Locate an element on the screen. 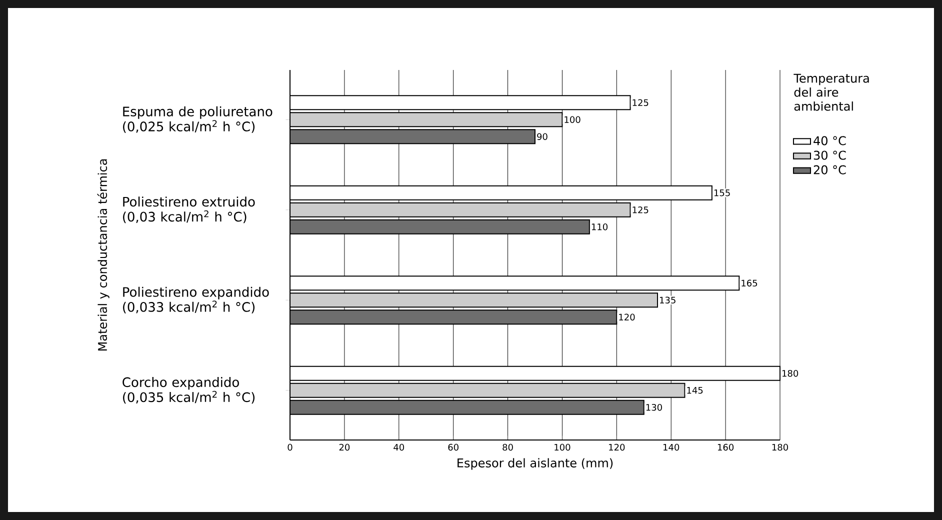  data-label: 120 is located at coordinates (627, 317).